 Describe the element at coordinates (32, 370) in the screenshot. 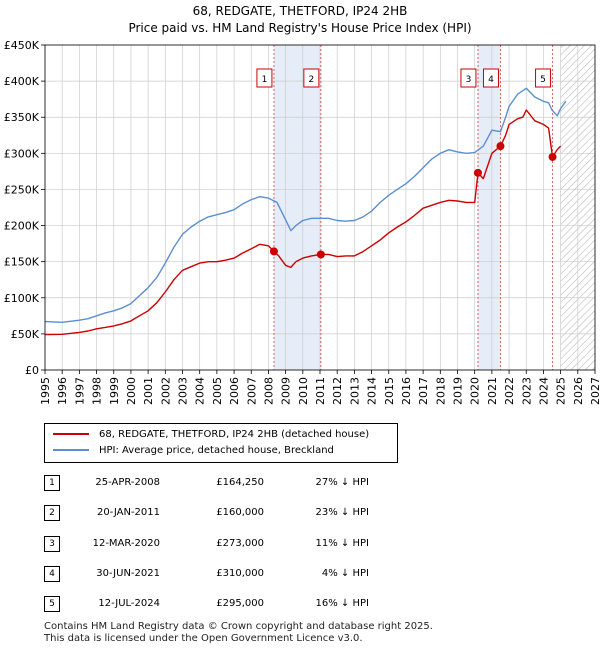

I see `y-tick-label: £0` at that location.